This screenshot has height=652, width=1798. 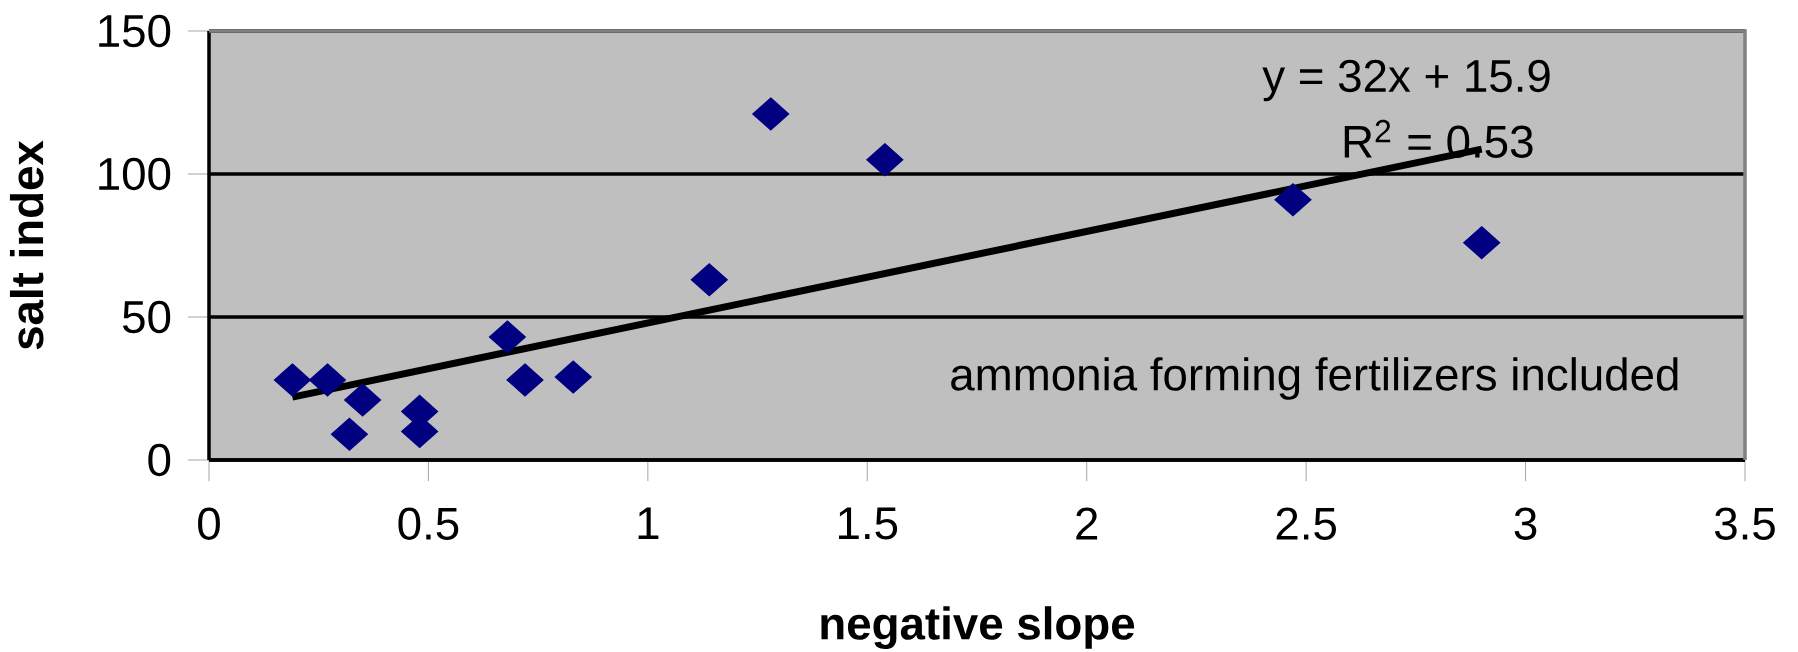 I want to click on x-tick-label: 1.5, so click(x=868, y=523).